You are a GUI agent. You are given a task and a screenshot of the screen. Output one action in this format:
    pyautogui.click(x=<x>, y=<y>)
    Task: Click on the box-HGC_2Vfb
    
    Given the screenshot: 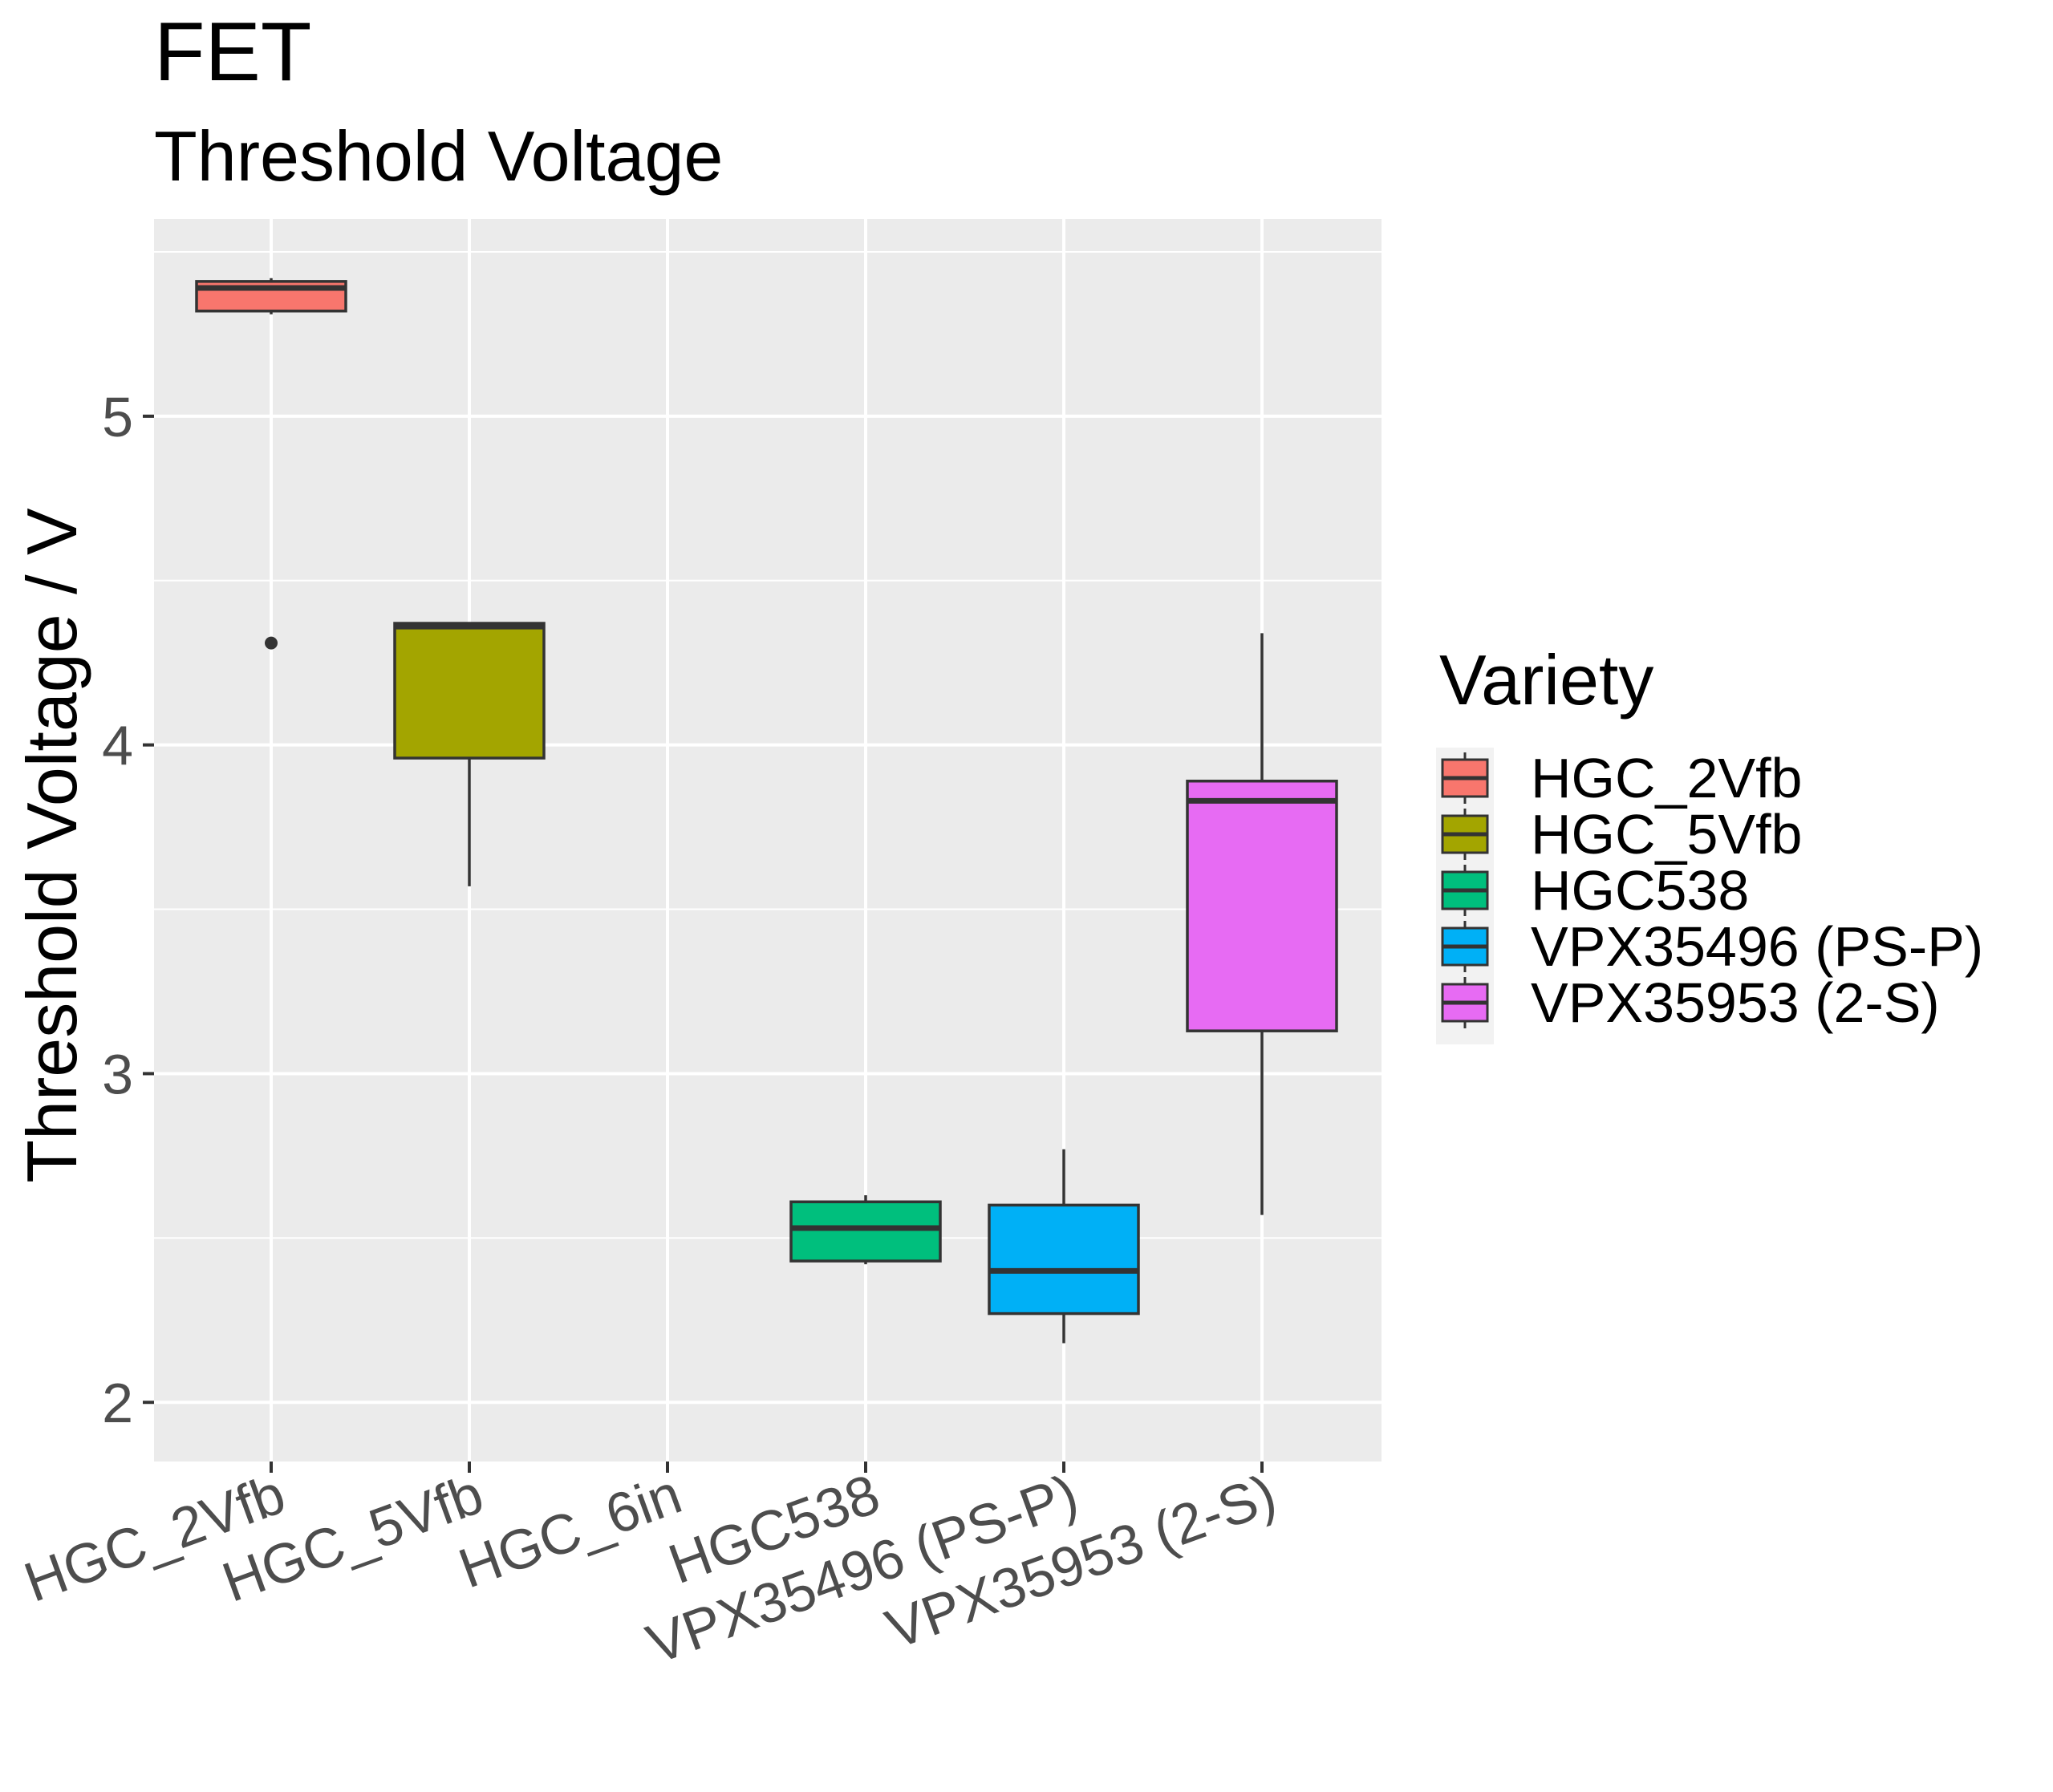 What is the action you would take?
    pyautogui.click(x=271, y=464)
    